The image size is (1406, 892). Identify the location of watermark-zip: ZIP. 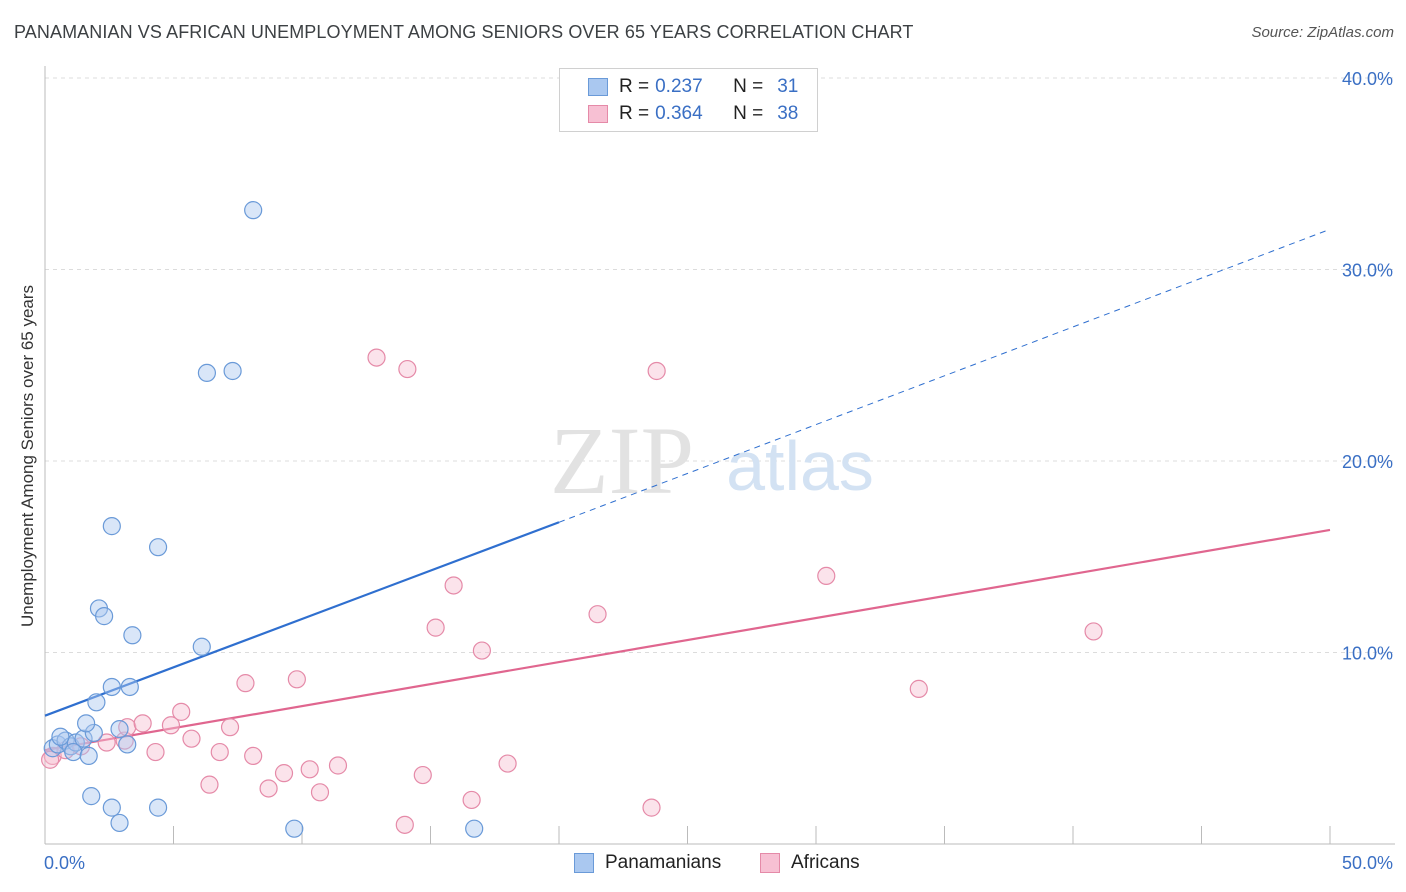
(622, 460).